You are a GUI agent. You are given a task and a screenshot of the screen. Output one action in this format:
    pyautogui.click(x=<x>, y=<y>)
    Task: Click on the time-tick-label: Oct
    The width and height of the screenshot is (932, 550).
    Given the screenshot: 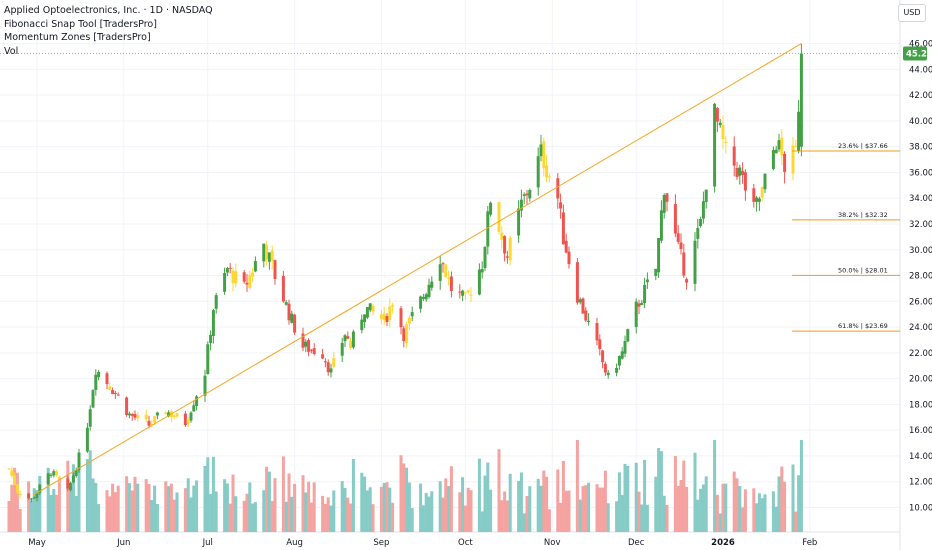 What is the action you would take?
    pyautogui.click(x=465, y=543)
    